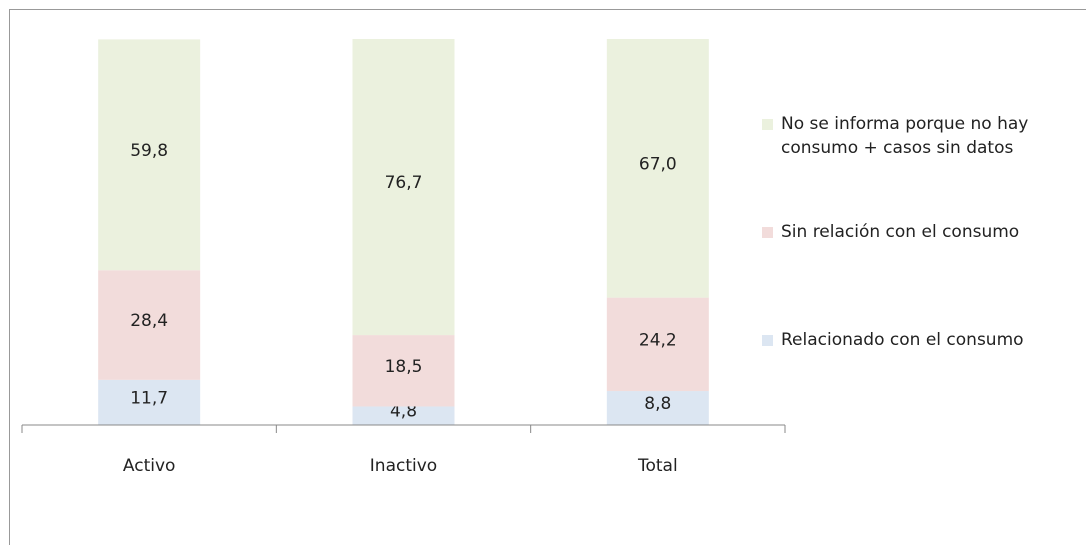 This screenshot has height=545, width=1086. Describe the element at coordinates (902, 340) in the screenshot. I see `legend-label: Relacionado con el consumo` at that location.